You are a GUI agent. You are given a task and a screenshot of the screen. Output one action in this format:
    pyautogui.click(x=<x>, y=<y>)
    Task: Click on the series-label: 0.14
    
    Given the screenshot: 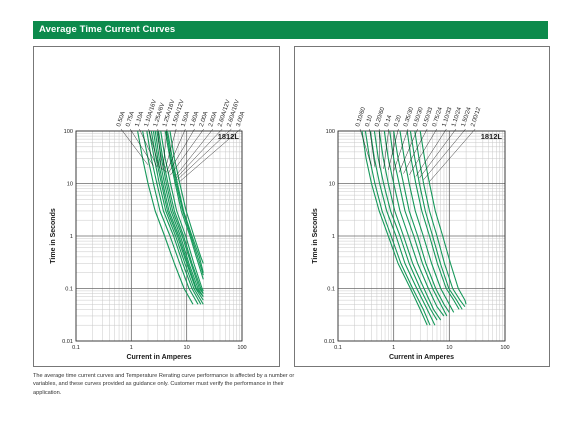 What is the action you would take?
    pyautogui.click(x=389, y=121)
    